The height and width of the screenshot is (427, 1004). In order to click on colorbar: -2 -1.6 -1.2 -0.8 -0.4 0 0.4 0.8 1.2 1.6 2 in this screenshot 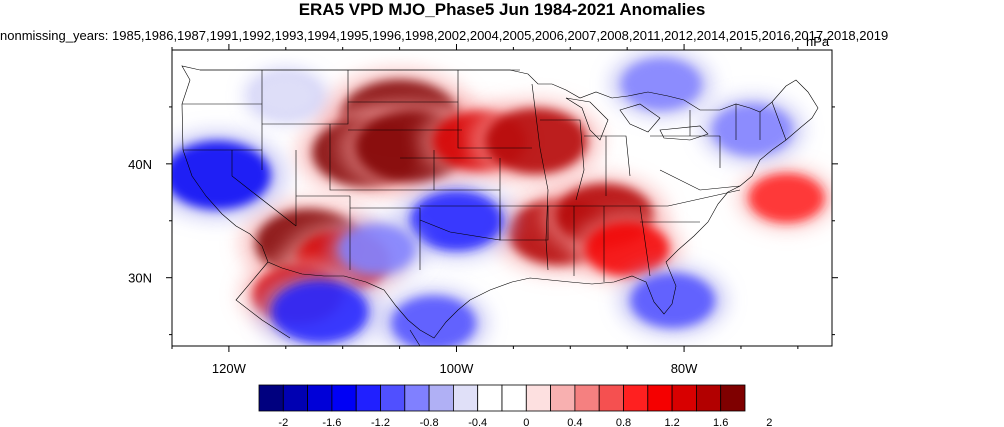, I will do `click(515, 405)`.